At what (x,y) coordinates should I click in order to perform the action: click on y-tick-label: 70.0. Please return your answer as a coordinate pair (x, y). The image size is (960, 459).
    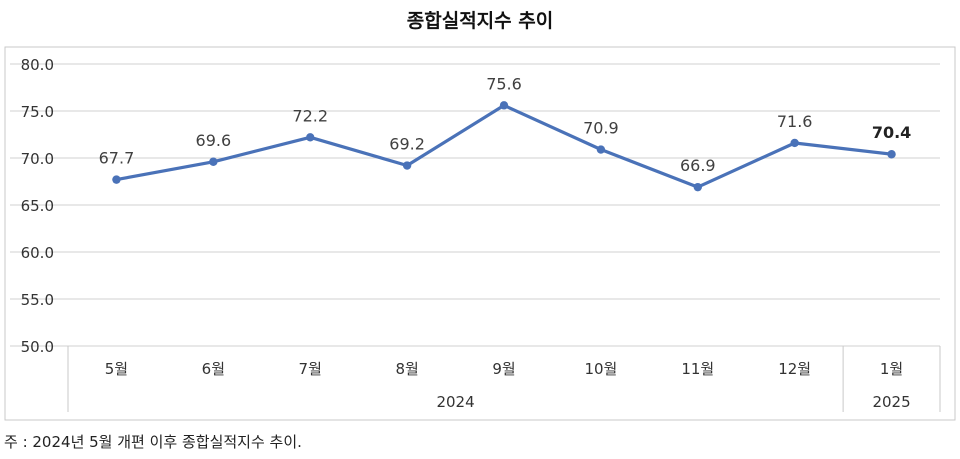
    Looking at the image, I should click on (37, 159).